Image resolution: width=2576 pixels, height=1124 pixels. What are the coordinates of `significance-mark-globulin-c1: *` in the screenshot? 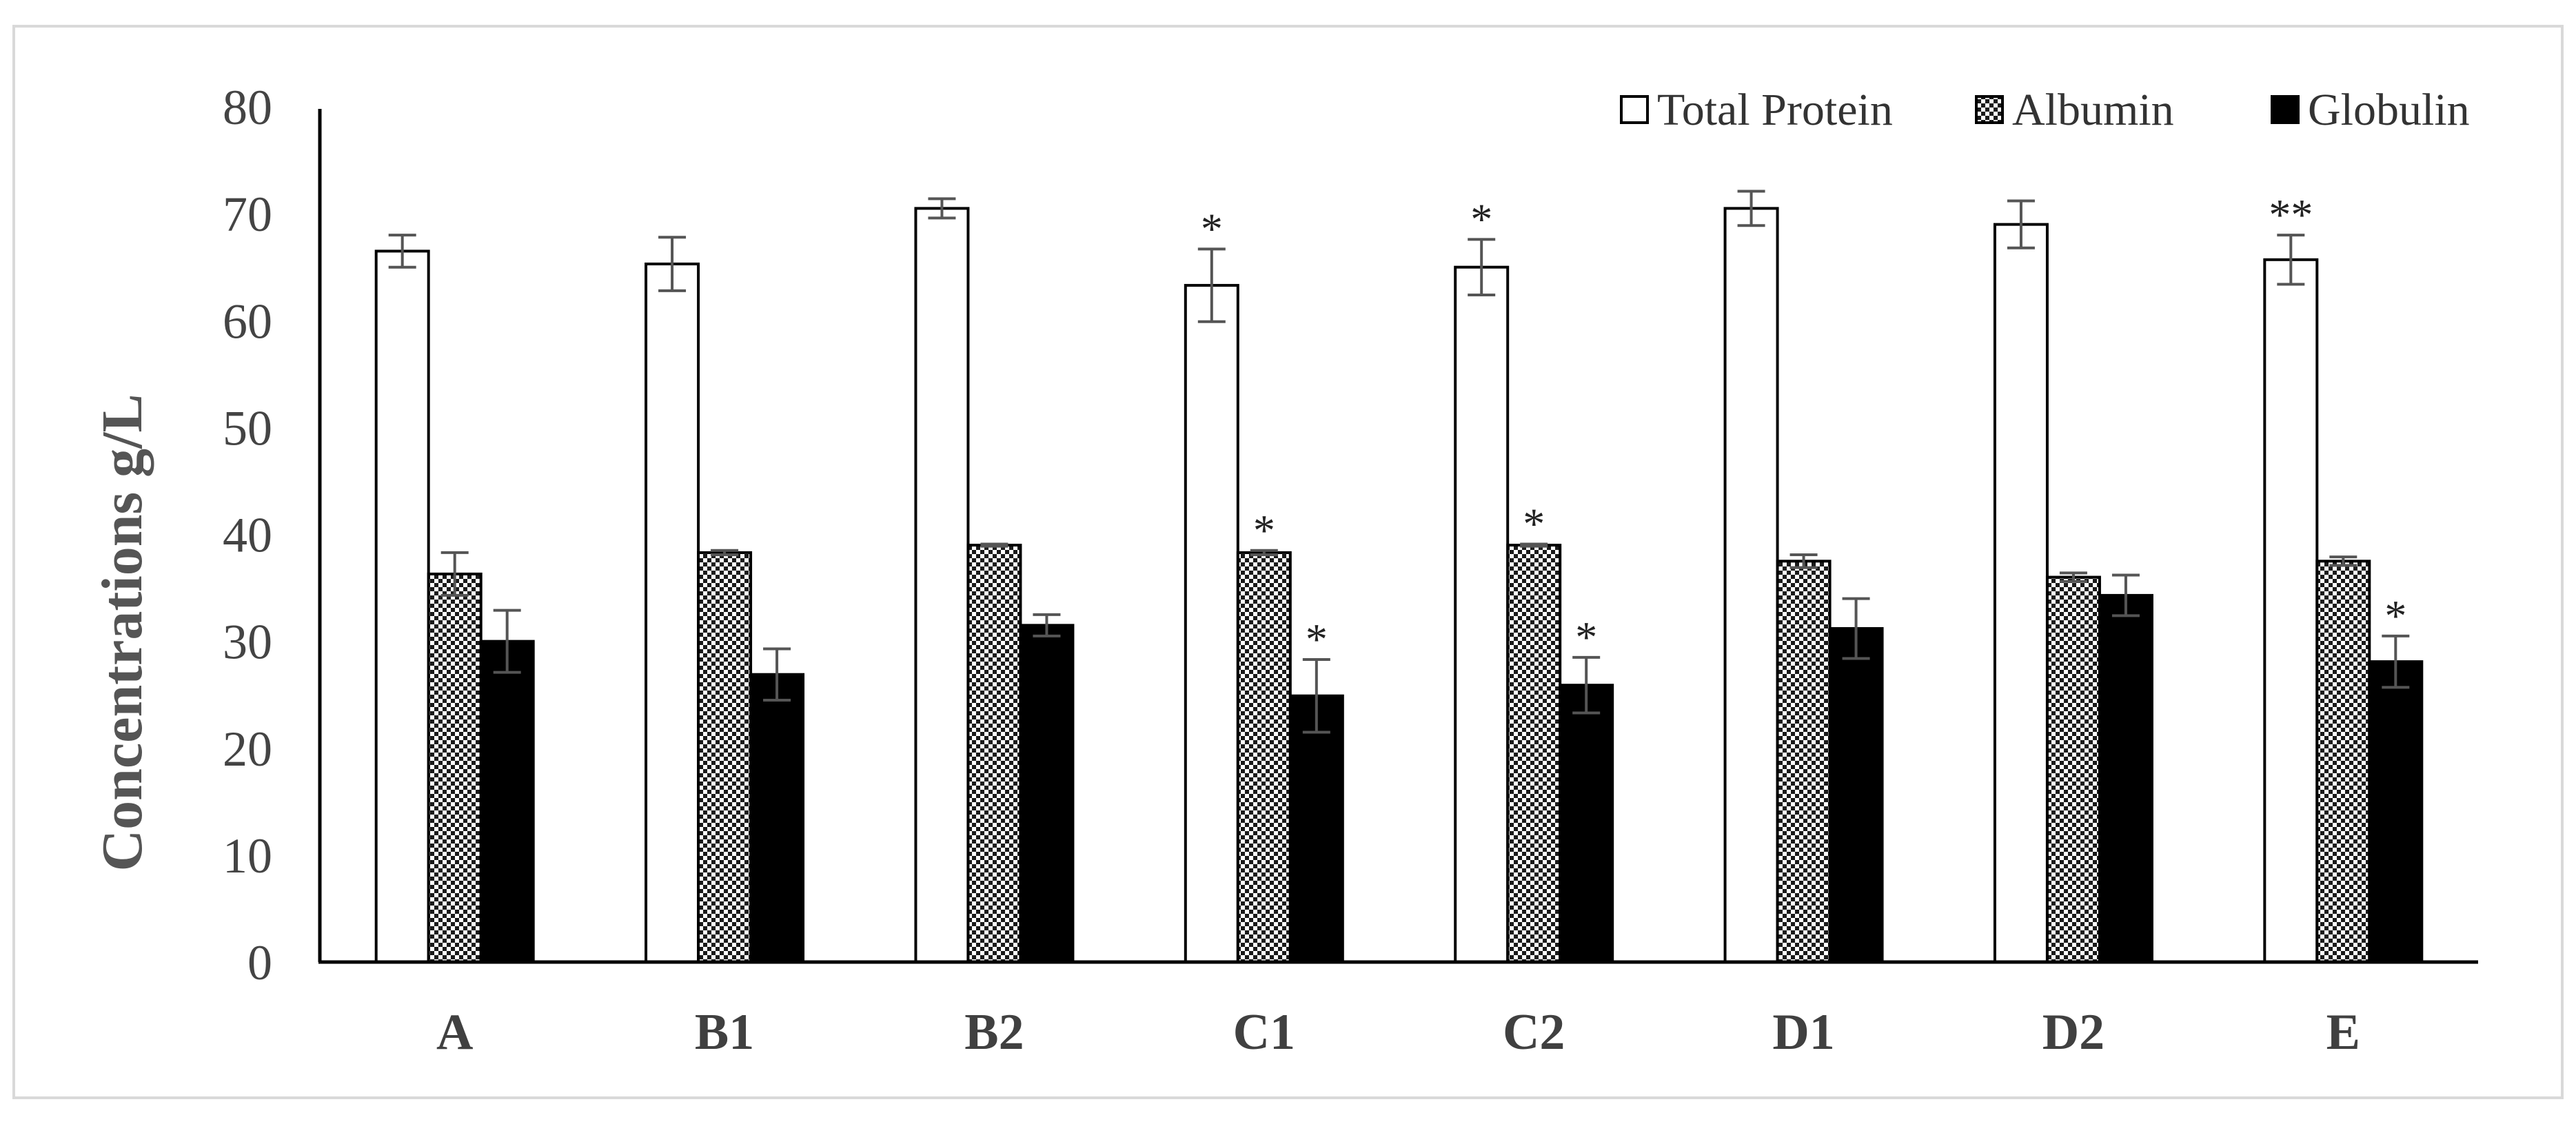 It's located at (1317, 639).